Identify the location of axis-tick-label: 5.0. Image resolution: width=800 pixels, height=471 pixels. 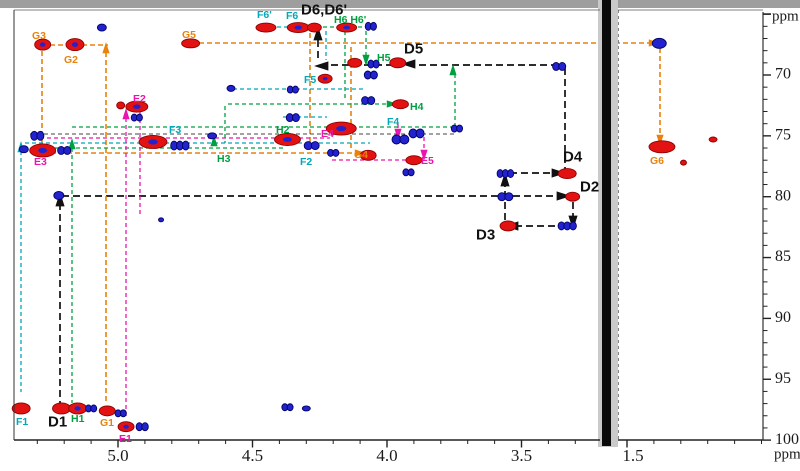
(117, 455).